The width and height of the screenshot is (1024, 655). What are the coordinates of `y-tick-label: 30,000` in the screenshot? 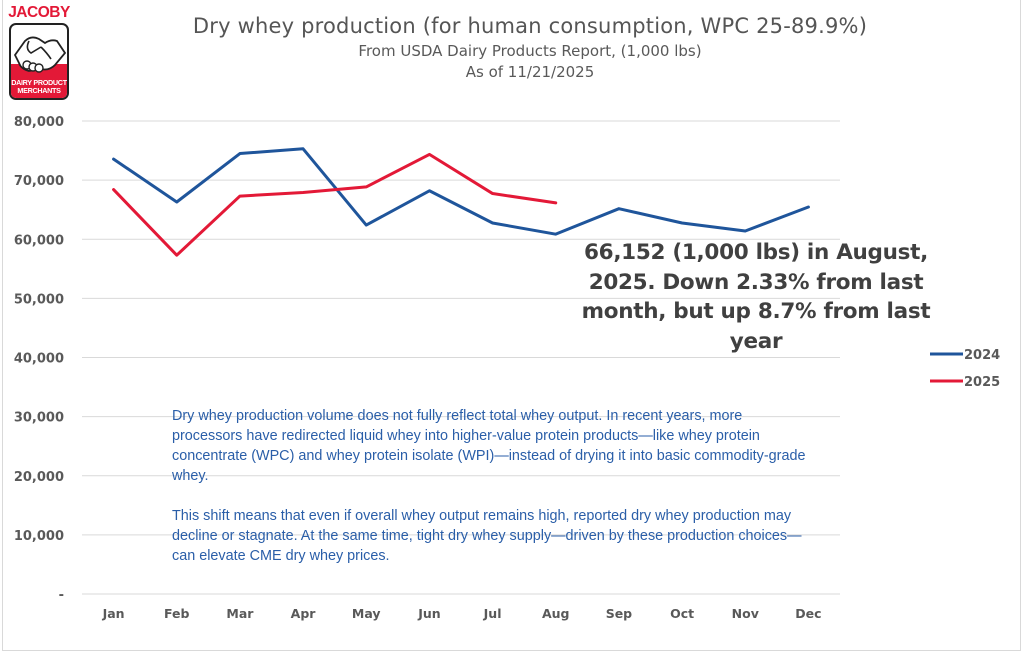 It's located at (39, 418).